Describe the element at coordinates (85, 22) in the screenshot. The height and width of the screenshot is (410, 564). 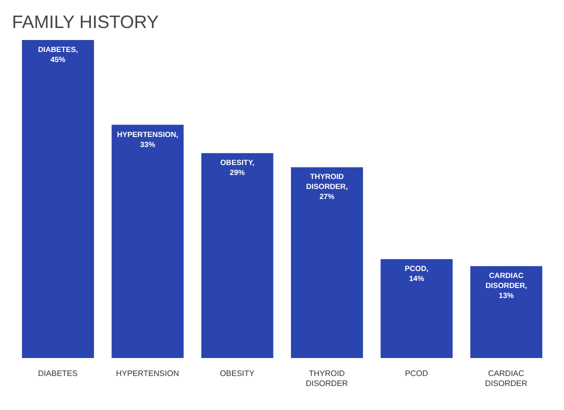
I see `chart-title: FAMILY HISTORY` at that location.